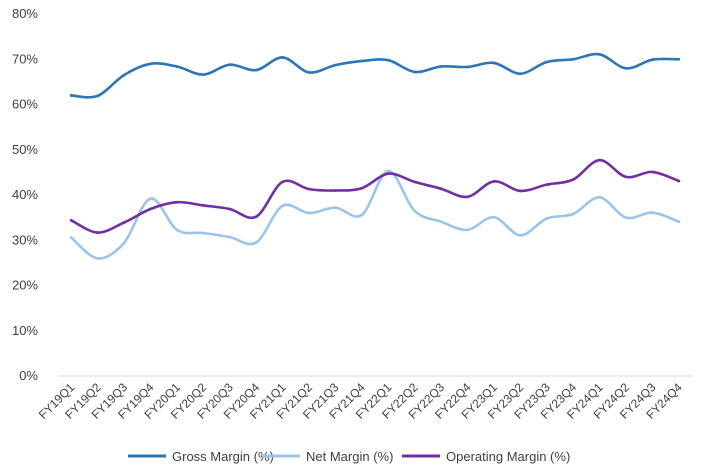  I want to click on y-tick-label: 20%, so click(25, 285).